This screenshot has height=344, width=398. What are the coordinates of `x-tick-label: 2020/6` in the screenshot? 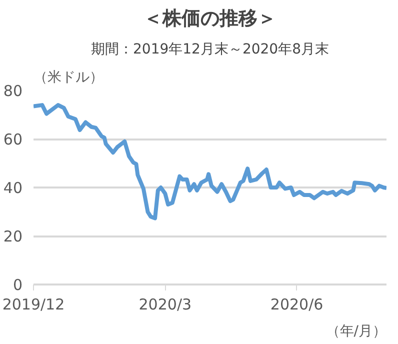 It's located at (297, 305).